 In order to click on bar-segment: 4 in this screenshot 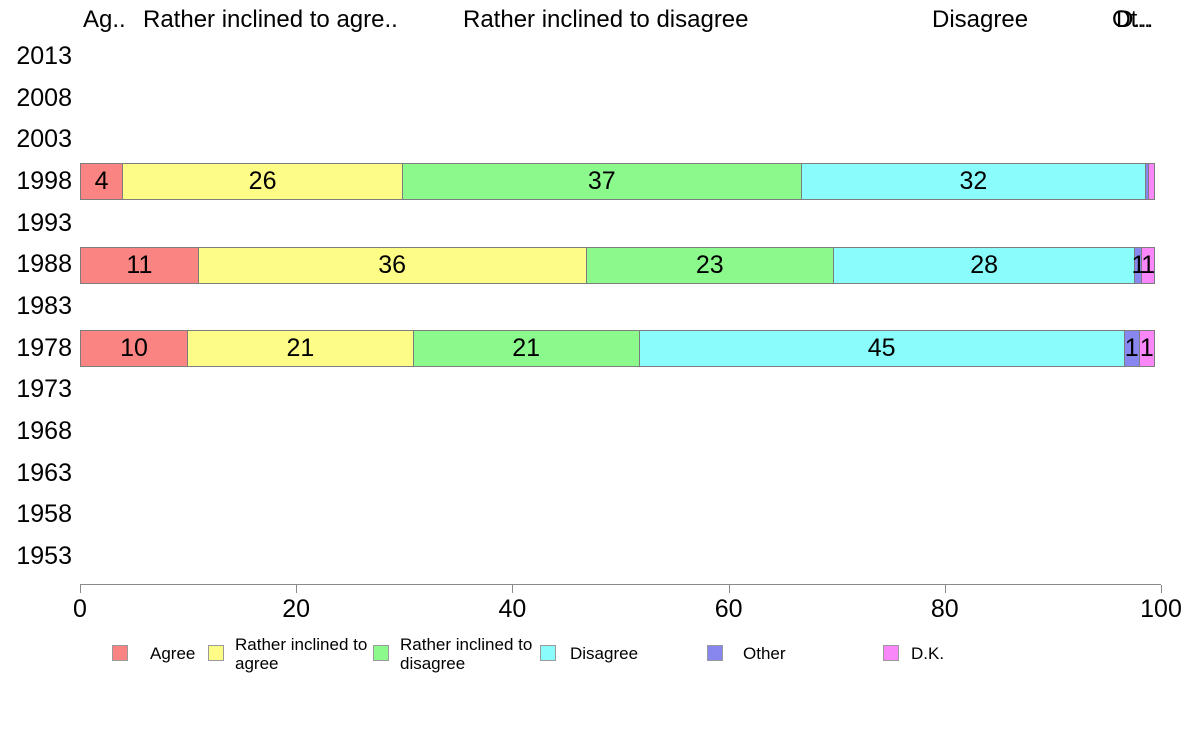, I will do `click(102, 182)`.